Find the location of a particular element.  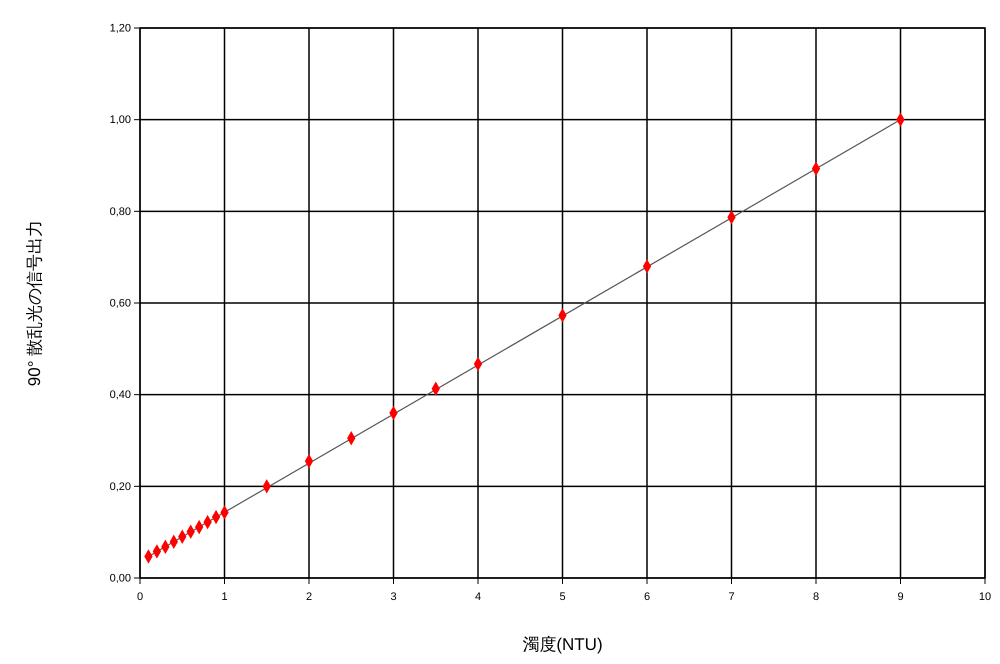

x-tick-label: 1 is located at coordinates (224, 597).